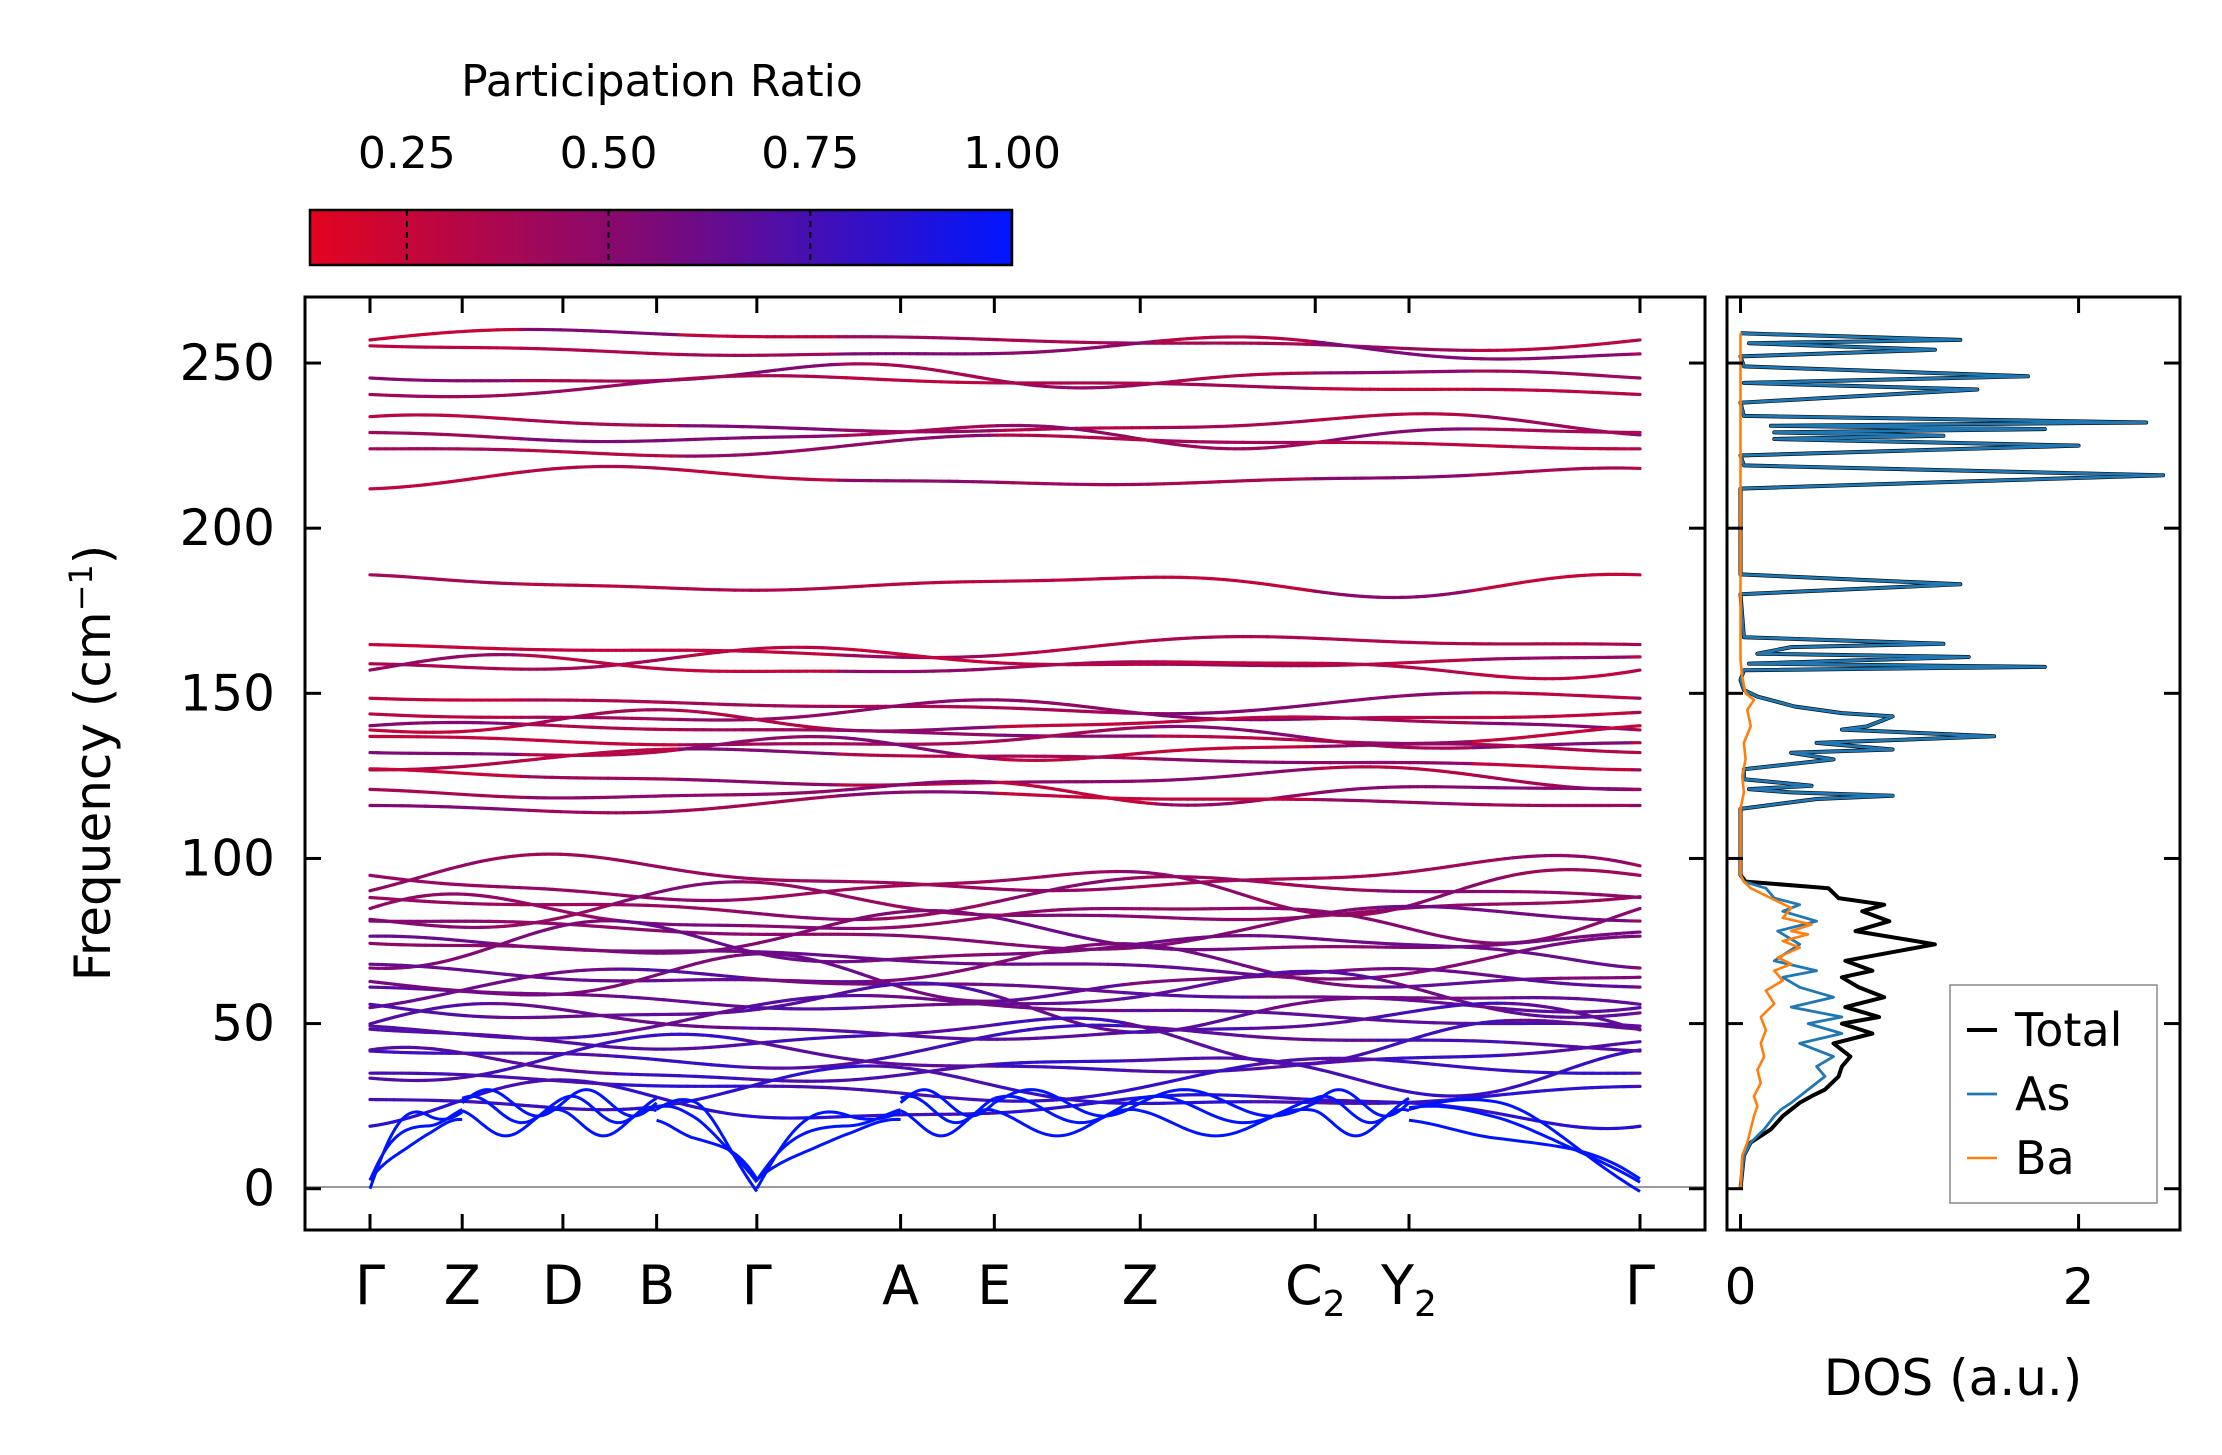  Describe the element at coordinates (662, 81) in the screenshot. I see `colorbar-title: Participation Ratio` at that location.